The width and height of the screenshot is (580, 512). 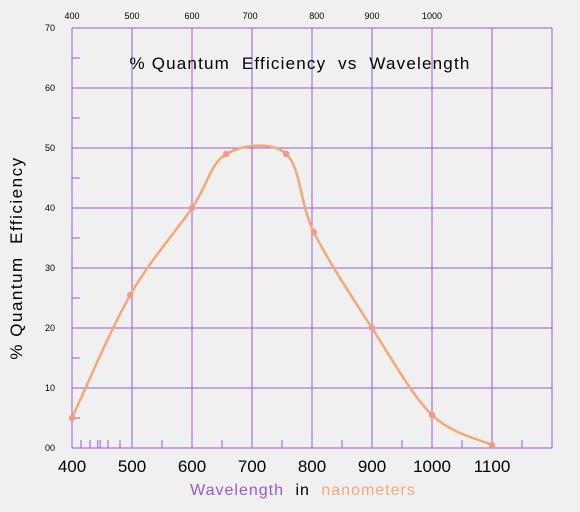 I want to click on x-tick-label-top: 1000, so click(x=432, y=16).